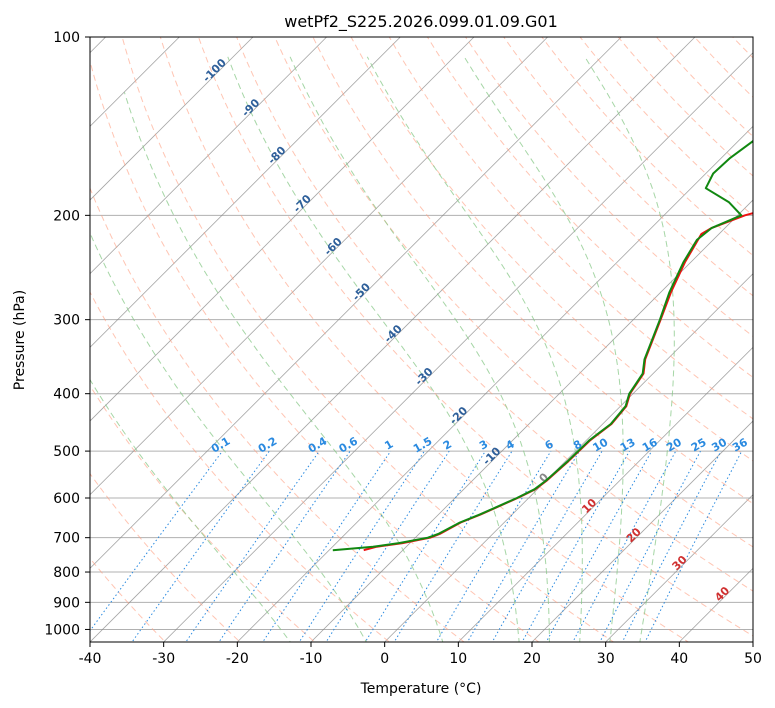  I want to click on mixing-ratio-label: 6, so click(549, 444).